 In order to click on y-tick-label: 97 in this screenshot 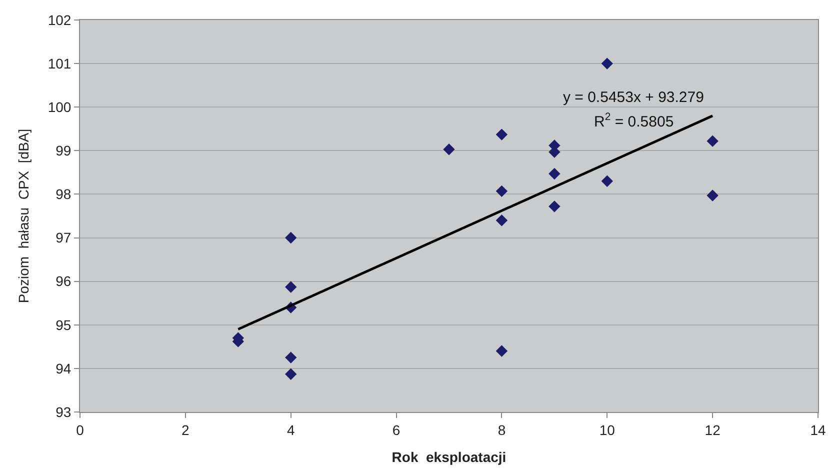, I will do `click(64, 238)`.